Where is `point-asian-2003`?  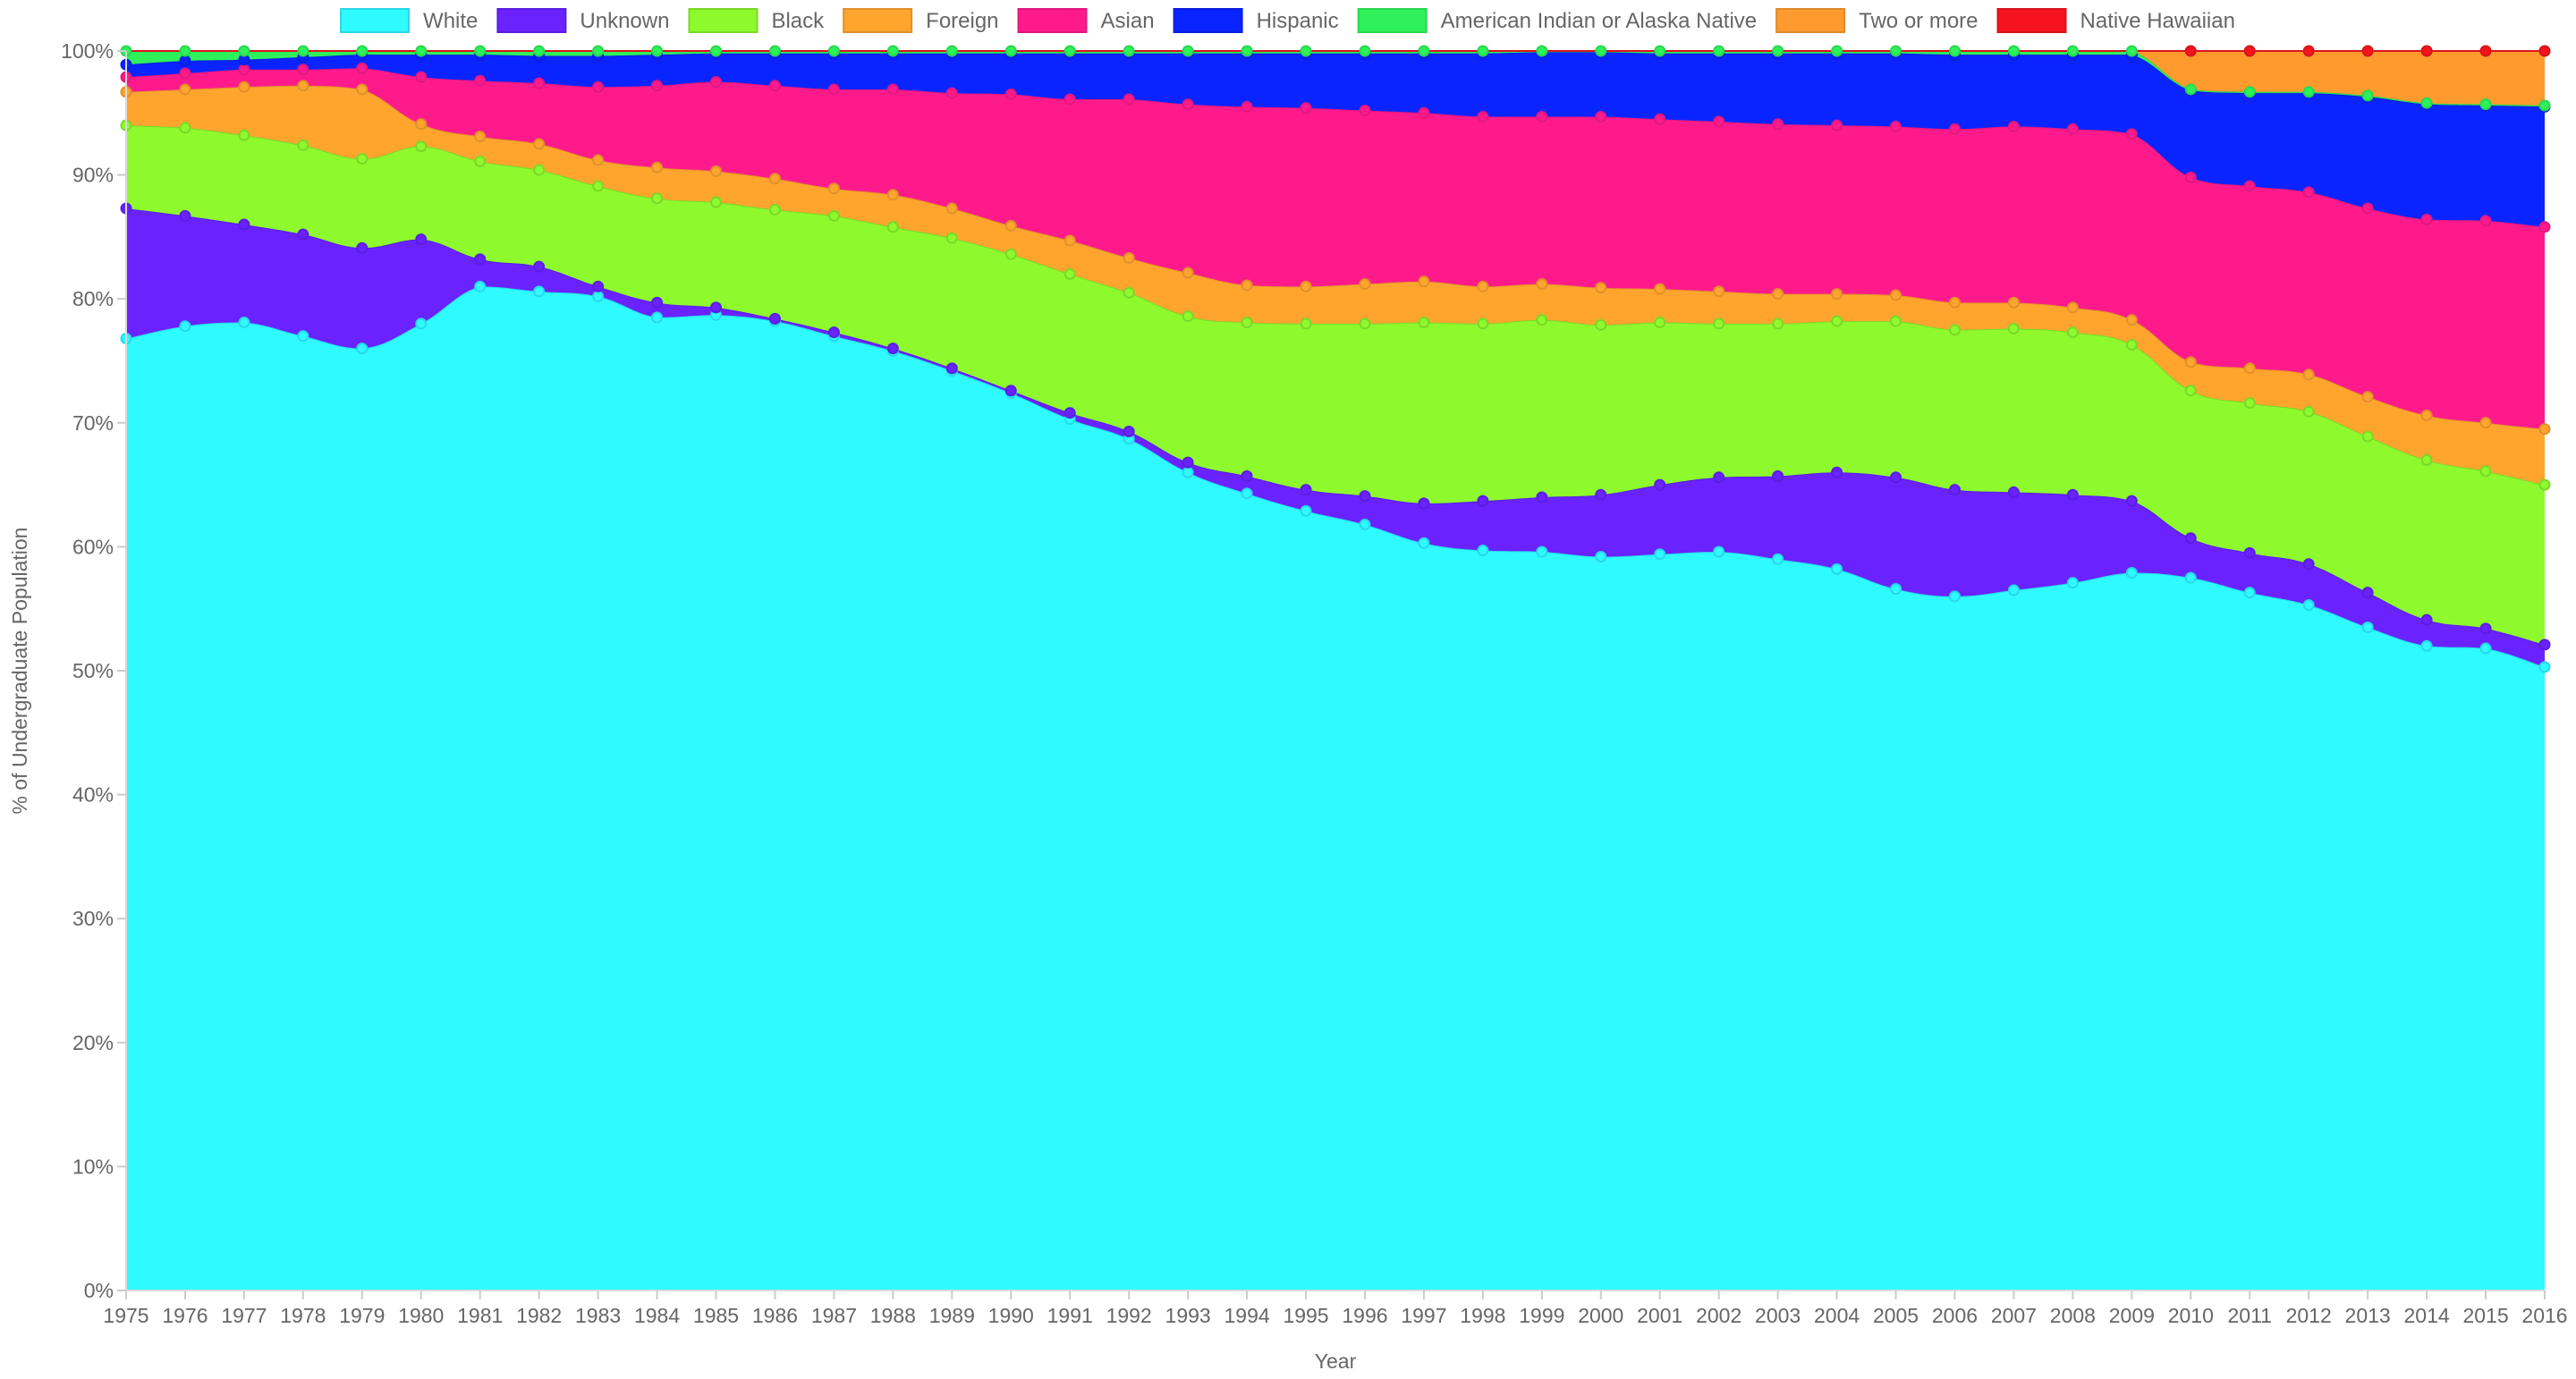
point-asian-2003 is located at coordinates (1778, 124).